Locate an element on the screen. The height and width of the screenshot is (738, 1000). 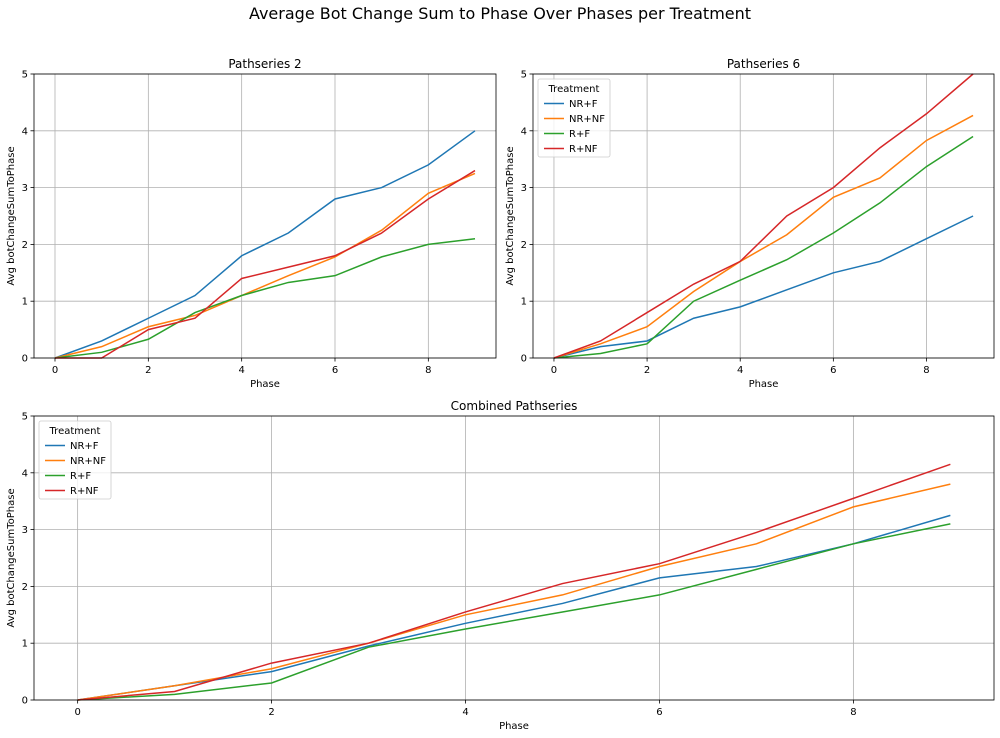
series-line-r-plus-nf is located at coordinates (265, 264).